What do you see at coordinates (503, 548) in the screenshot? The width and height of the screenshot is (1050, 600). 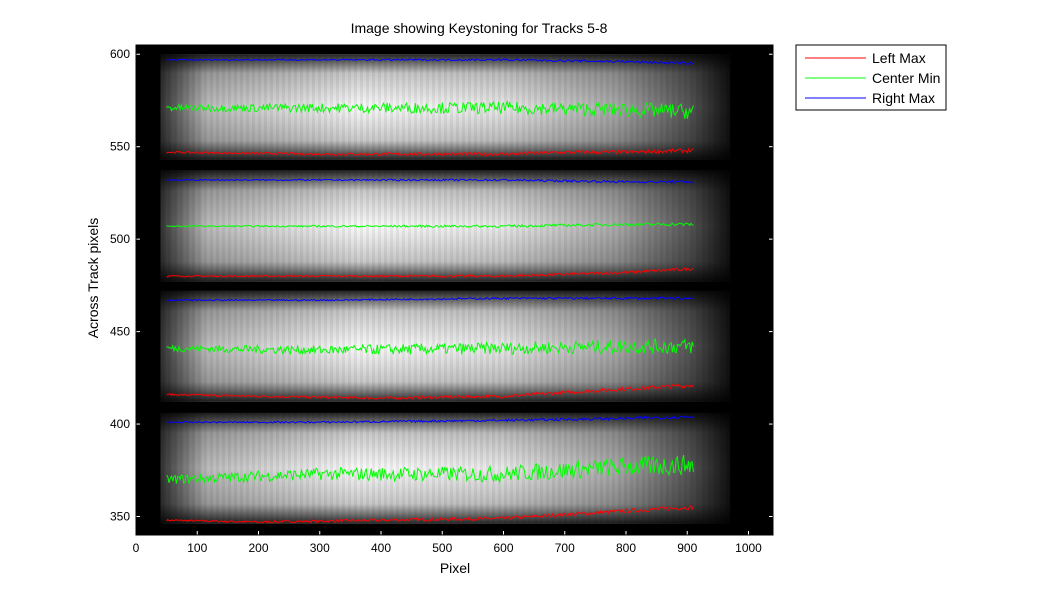 I see `x-tick-label-600: 600` at bounding box center [503, 548].